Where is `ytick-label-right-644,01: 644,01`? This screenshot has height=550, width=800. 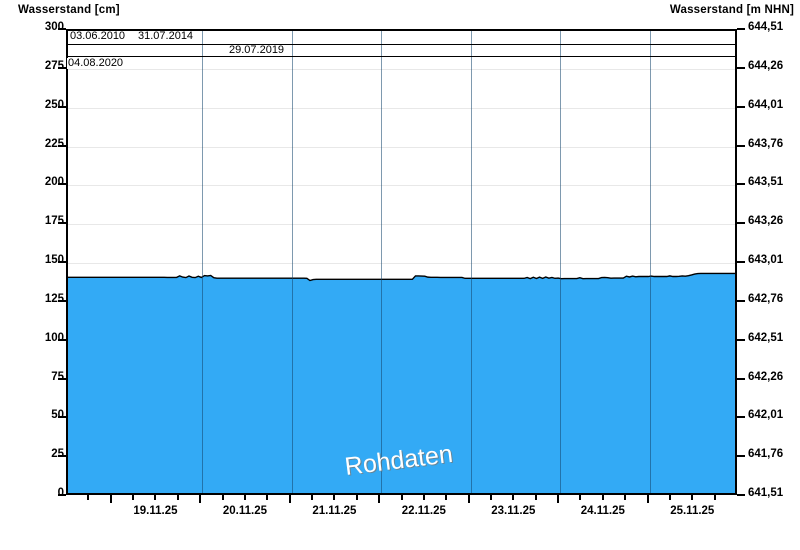
ytick-label-right-644,01: 644,01 is located at coordinates (766, 104).